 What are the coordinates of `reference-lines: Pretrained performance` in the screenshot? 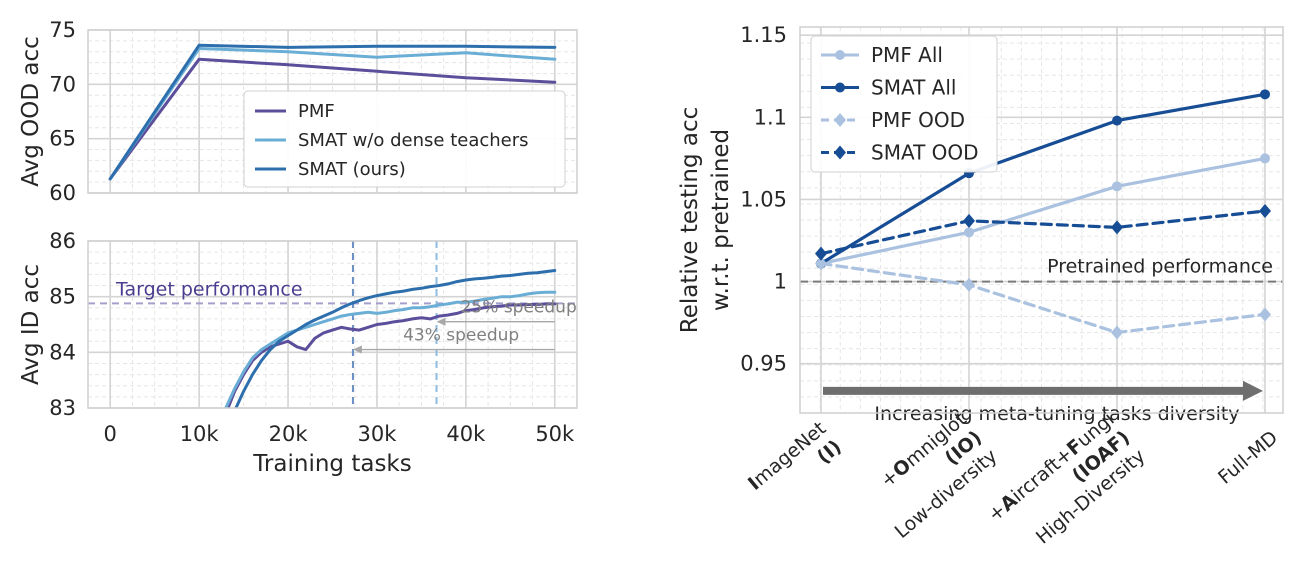 It's located at (1041, 269).